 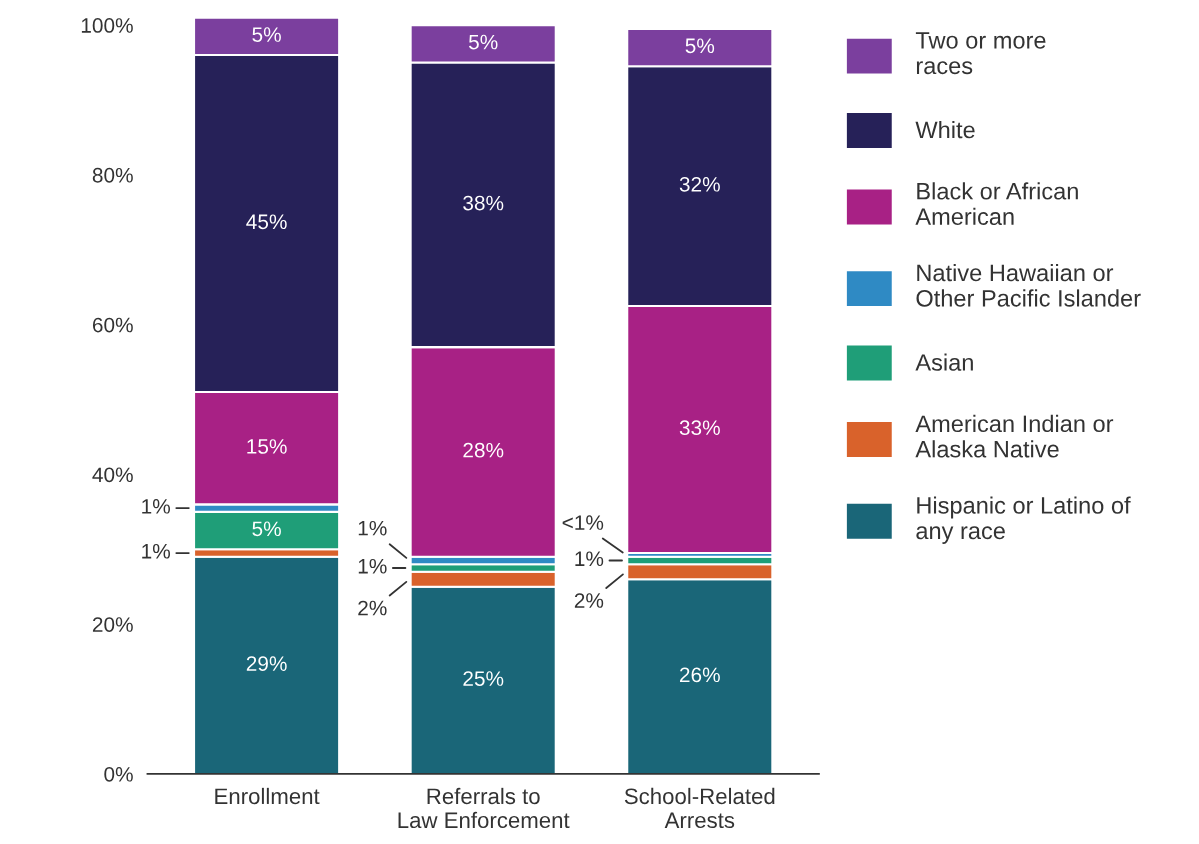 I want to click on legend-label: Black or African American, so click(x=996, y=204).